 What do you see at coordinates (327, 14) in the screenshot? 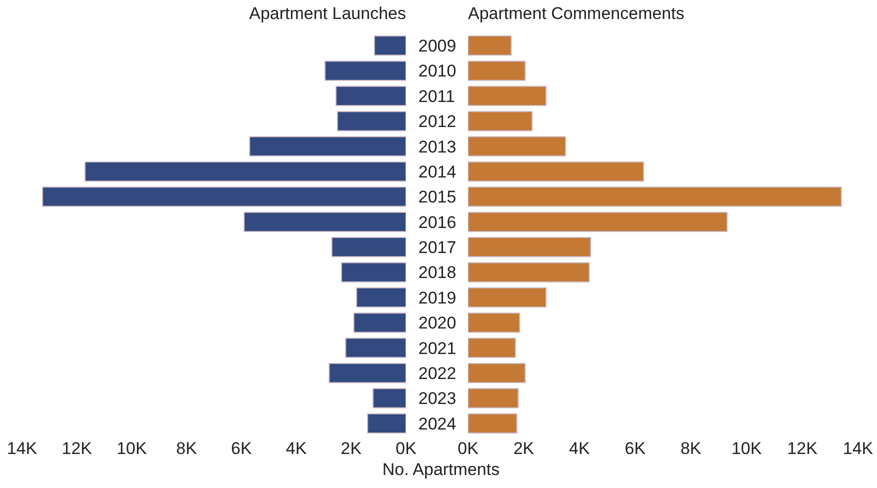
I see `chart-title: Apartment Launches` at bounding box center [327, 14].